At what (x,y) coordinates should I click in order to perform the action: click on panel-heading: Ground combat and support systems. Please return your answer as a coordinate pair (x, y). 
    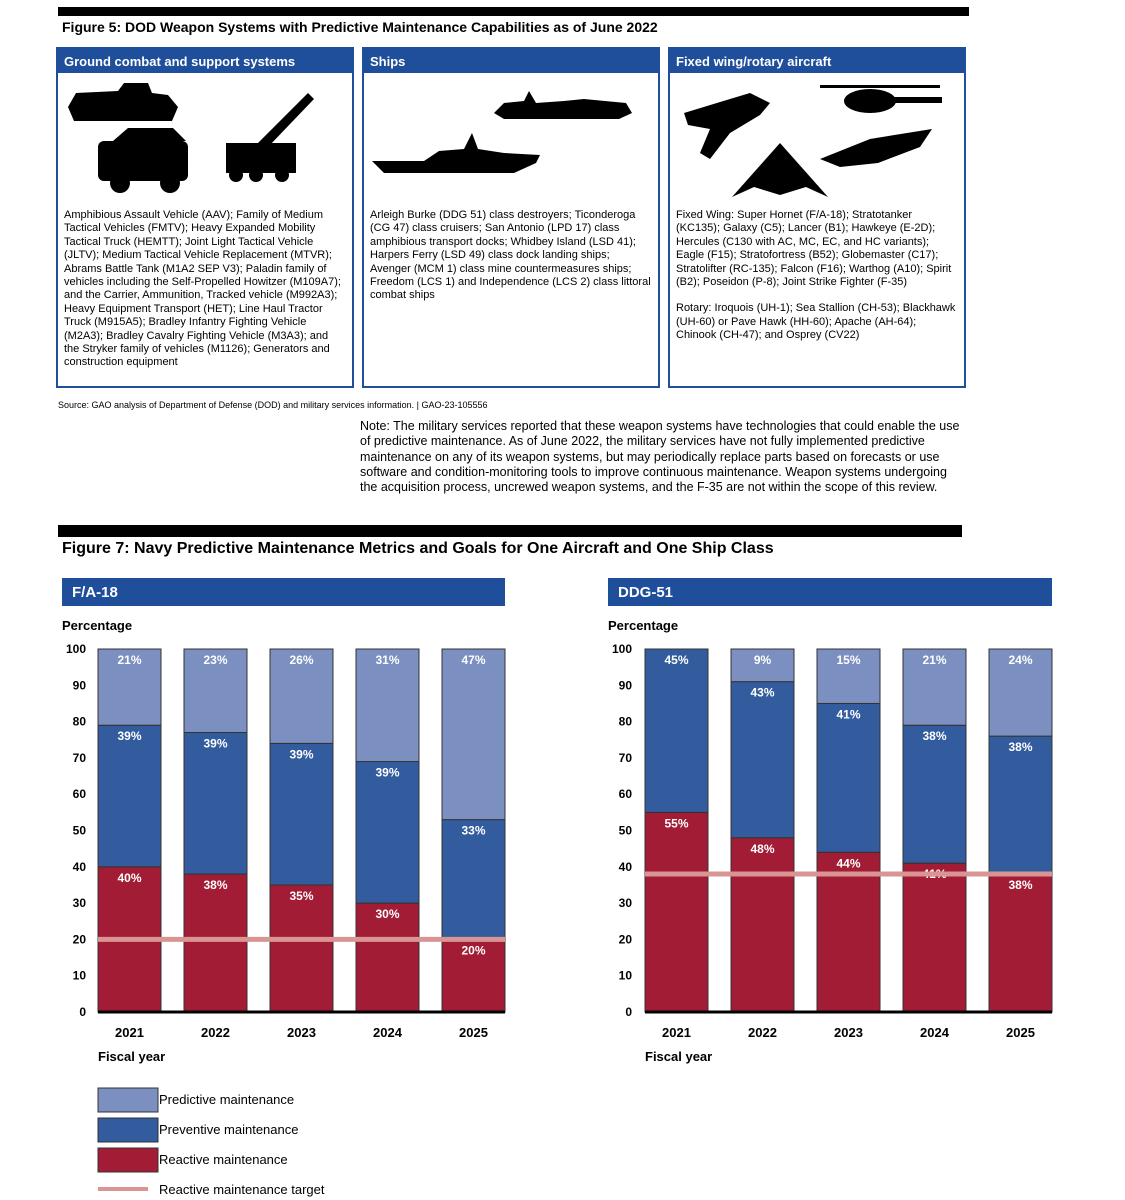
    Looking at the image, I should click on (205, 61).